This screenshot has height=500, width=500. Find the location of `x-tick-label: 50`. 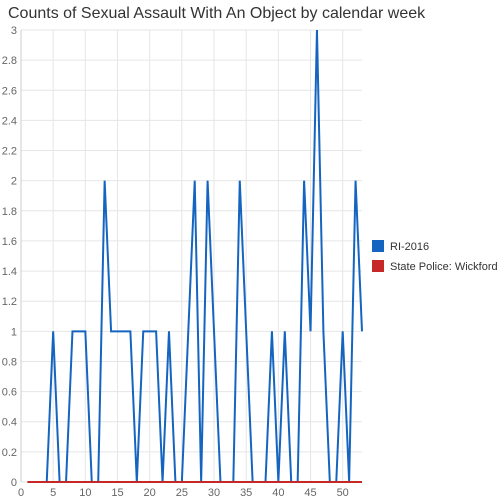

x-tick-label: 50 is located at coordinates (343, 493).